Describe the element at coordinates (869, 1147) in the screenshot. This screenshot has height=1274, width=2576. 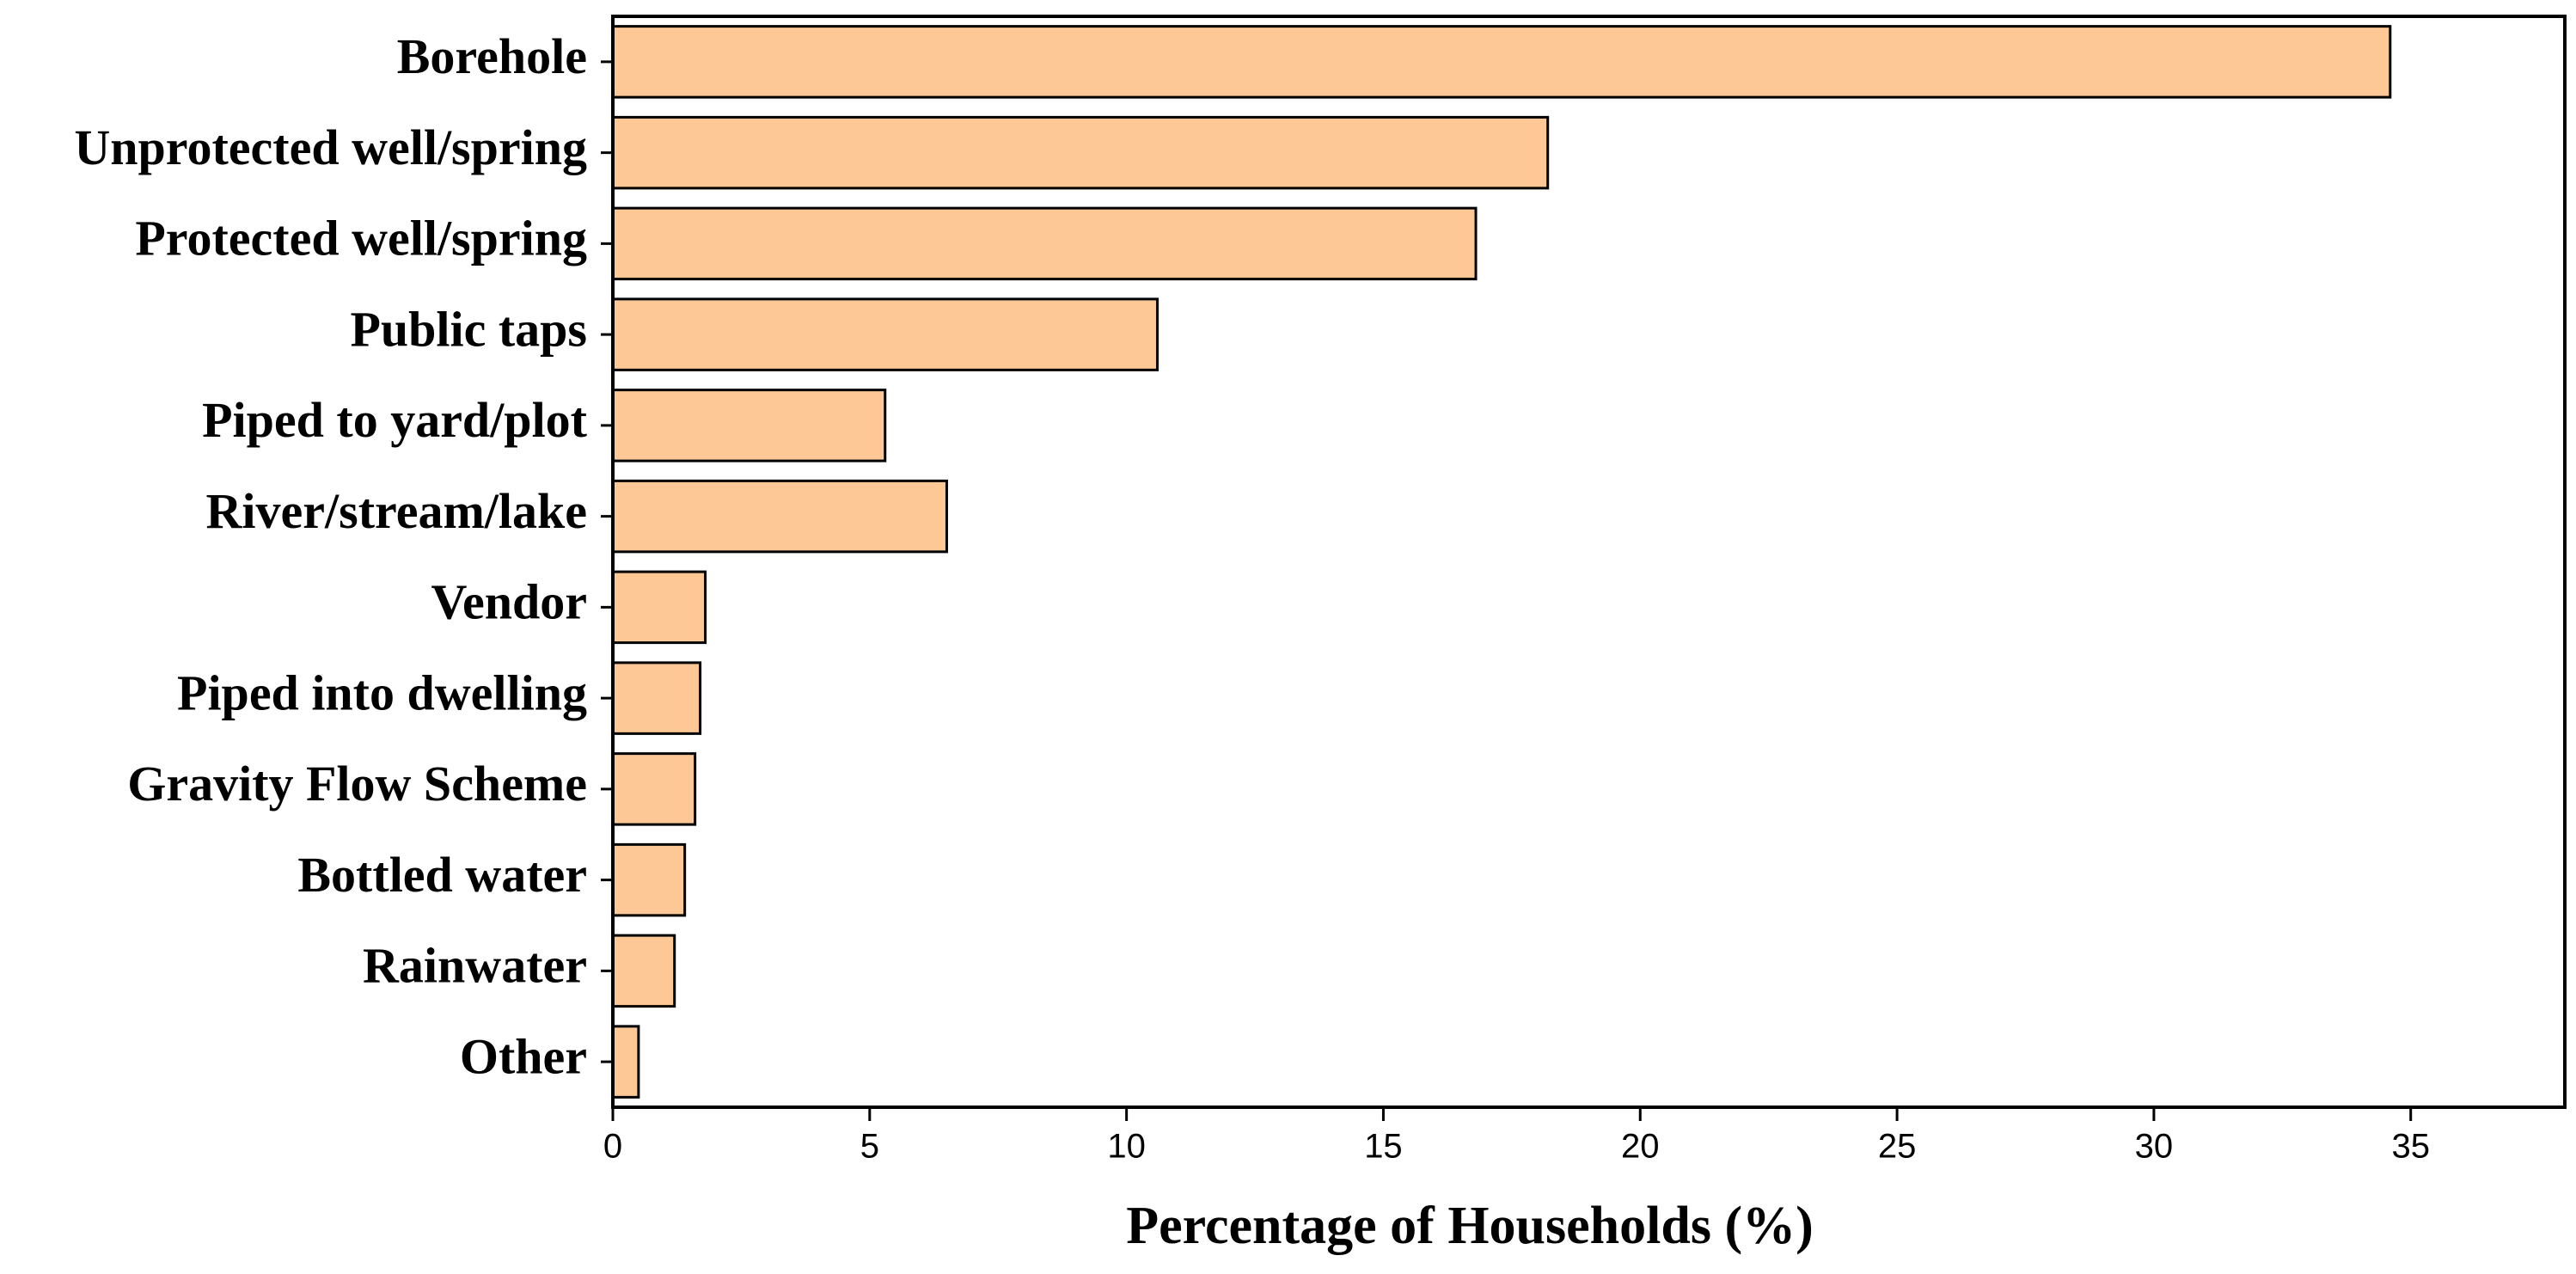
I see `x-tick-label: 5` at that location.